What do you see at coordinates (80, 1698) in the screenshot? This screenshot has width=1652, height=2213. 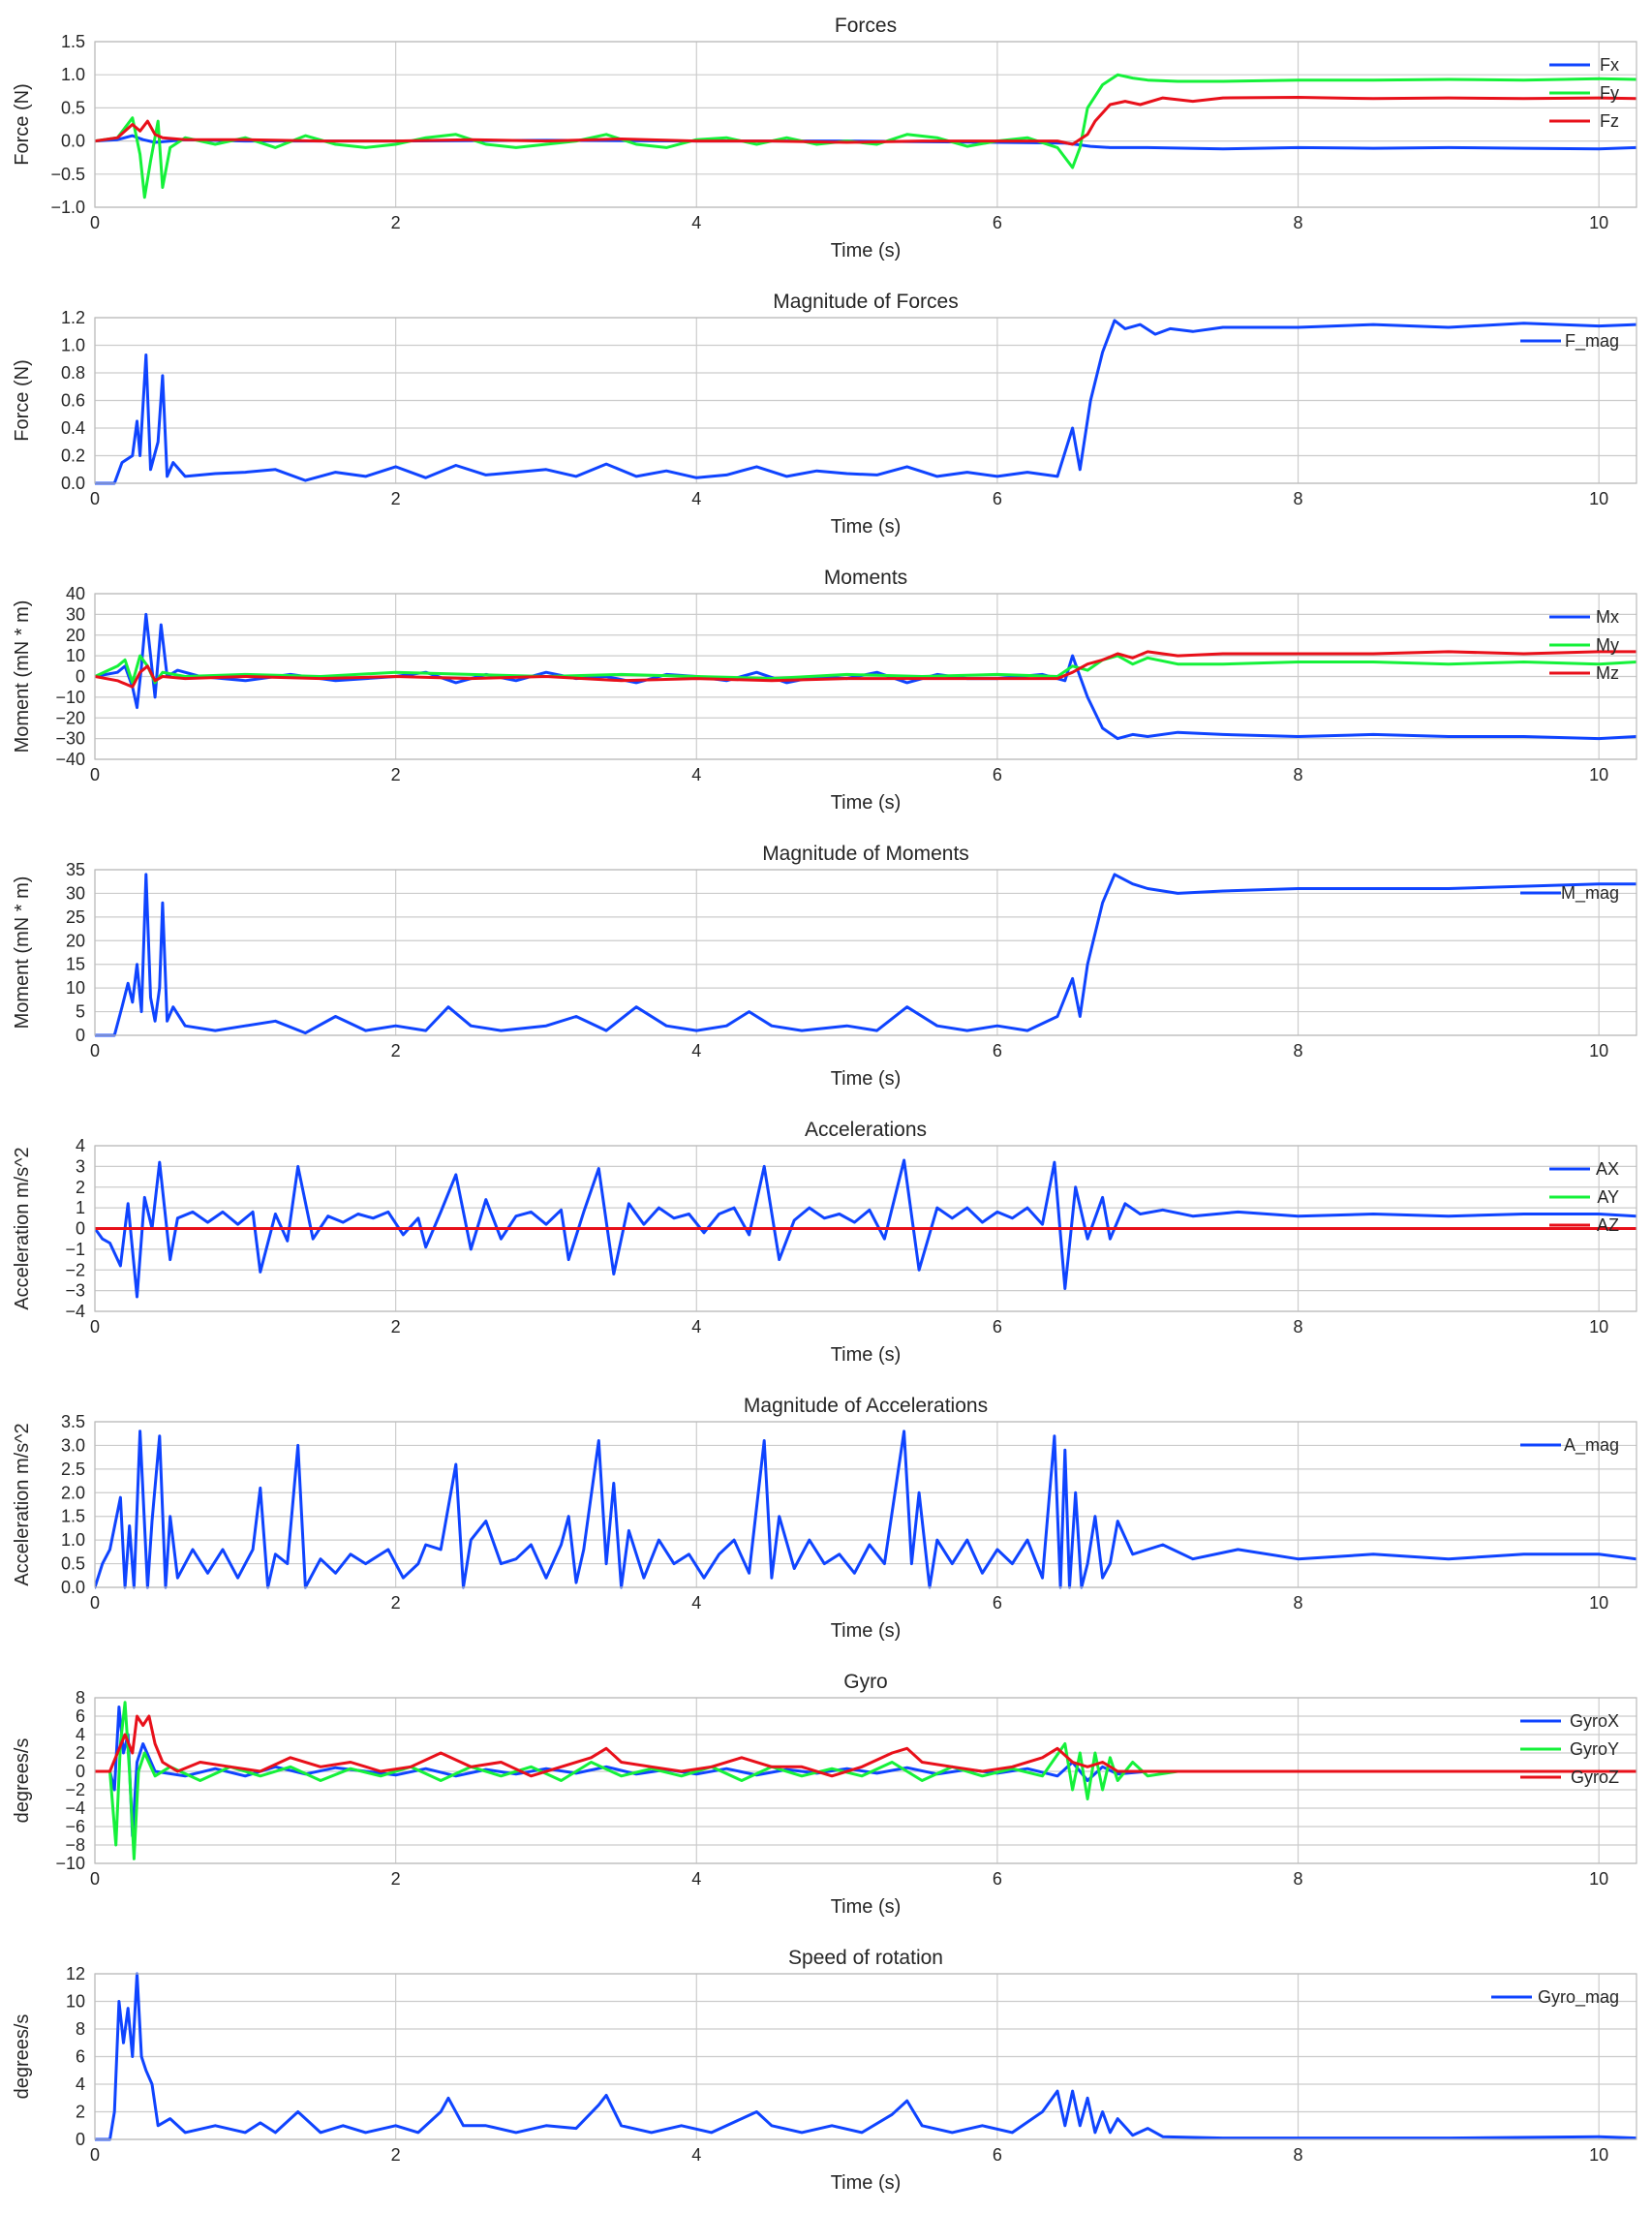 I see `y-tick-label: 8` at bounding box center [80, 1698].